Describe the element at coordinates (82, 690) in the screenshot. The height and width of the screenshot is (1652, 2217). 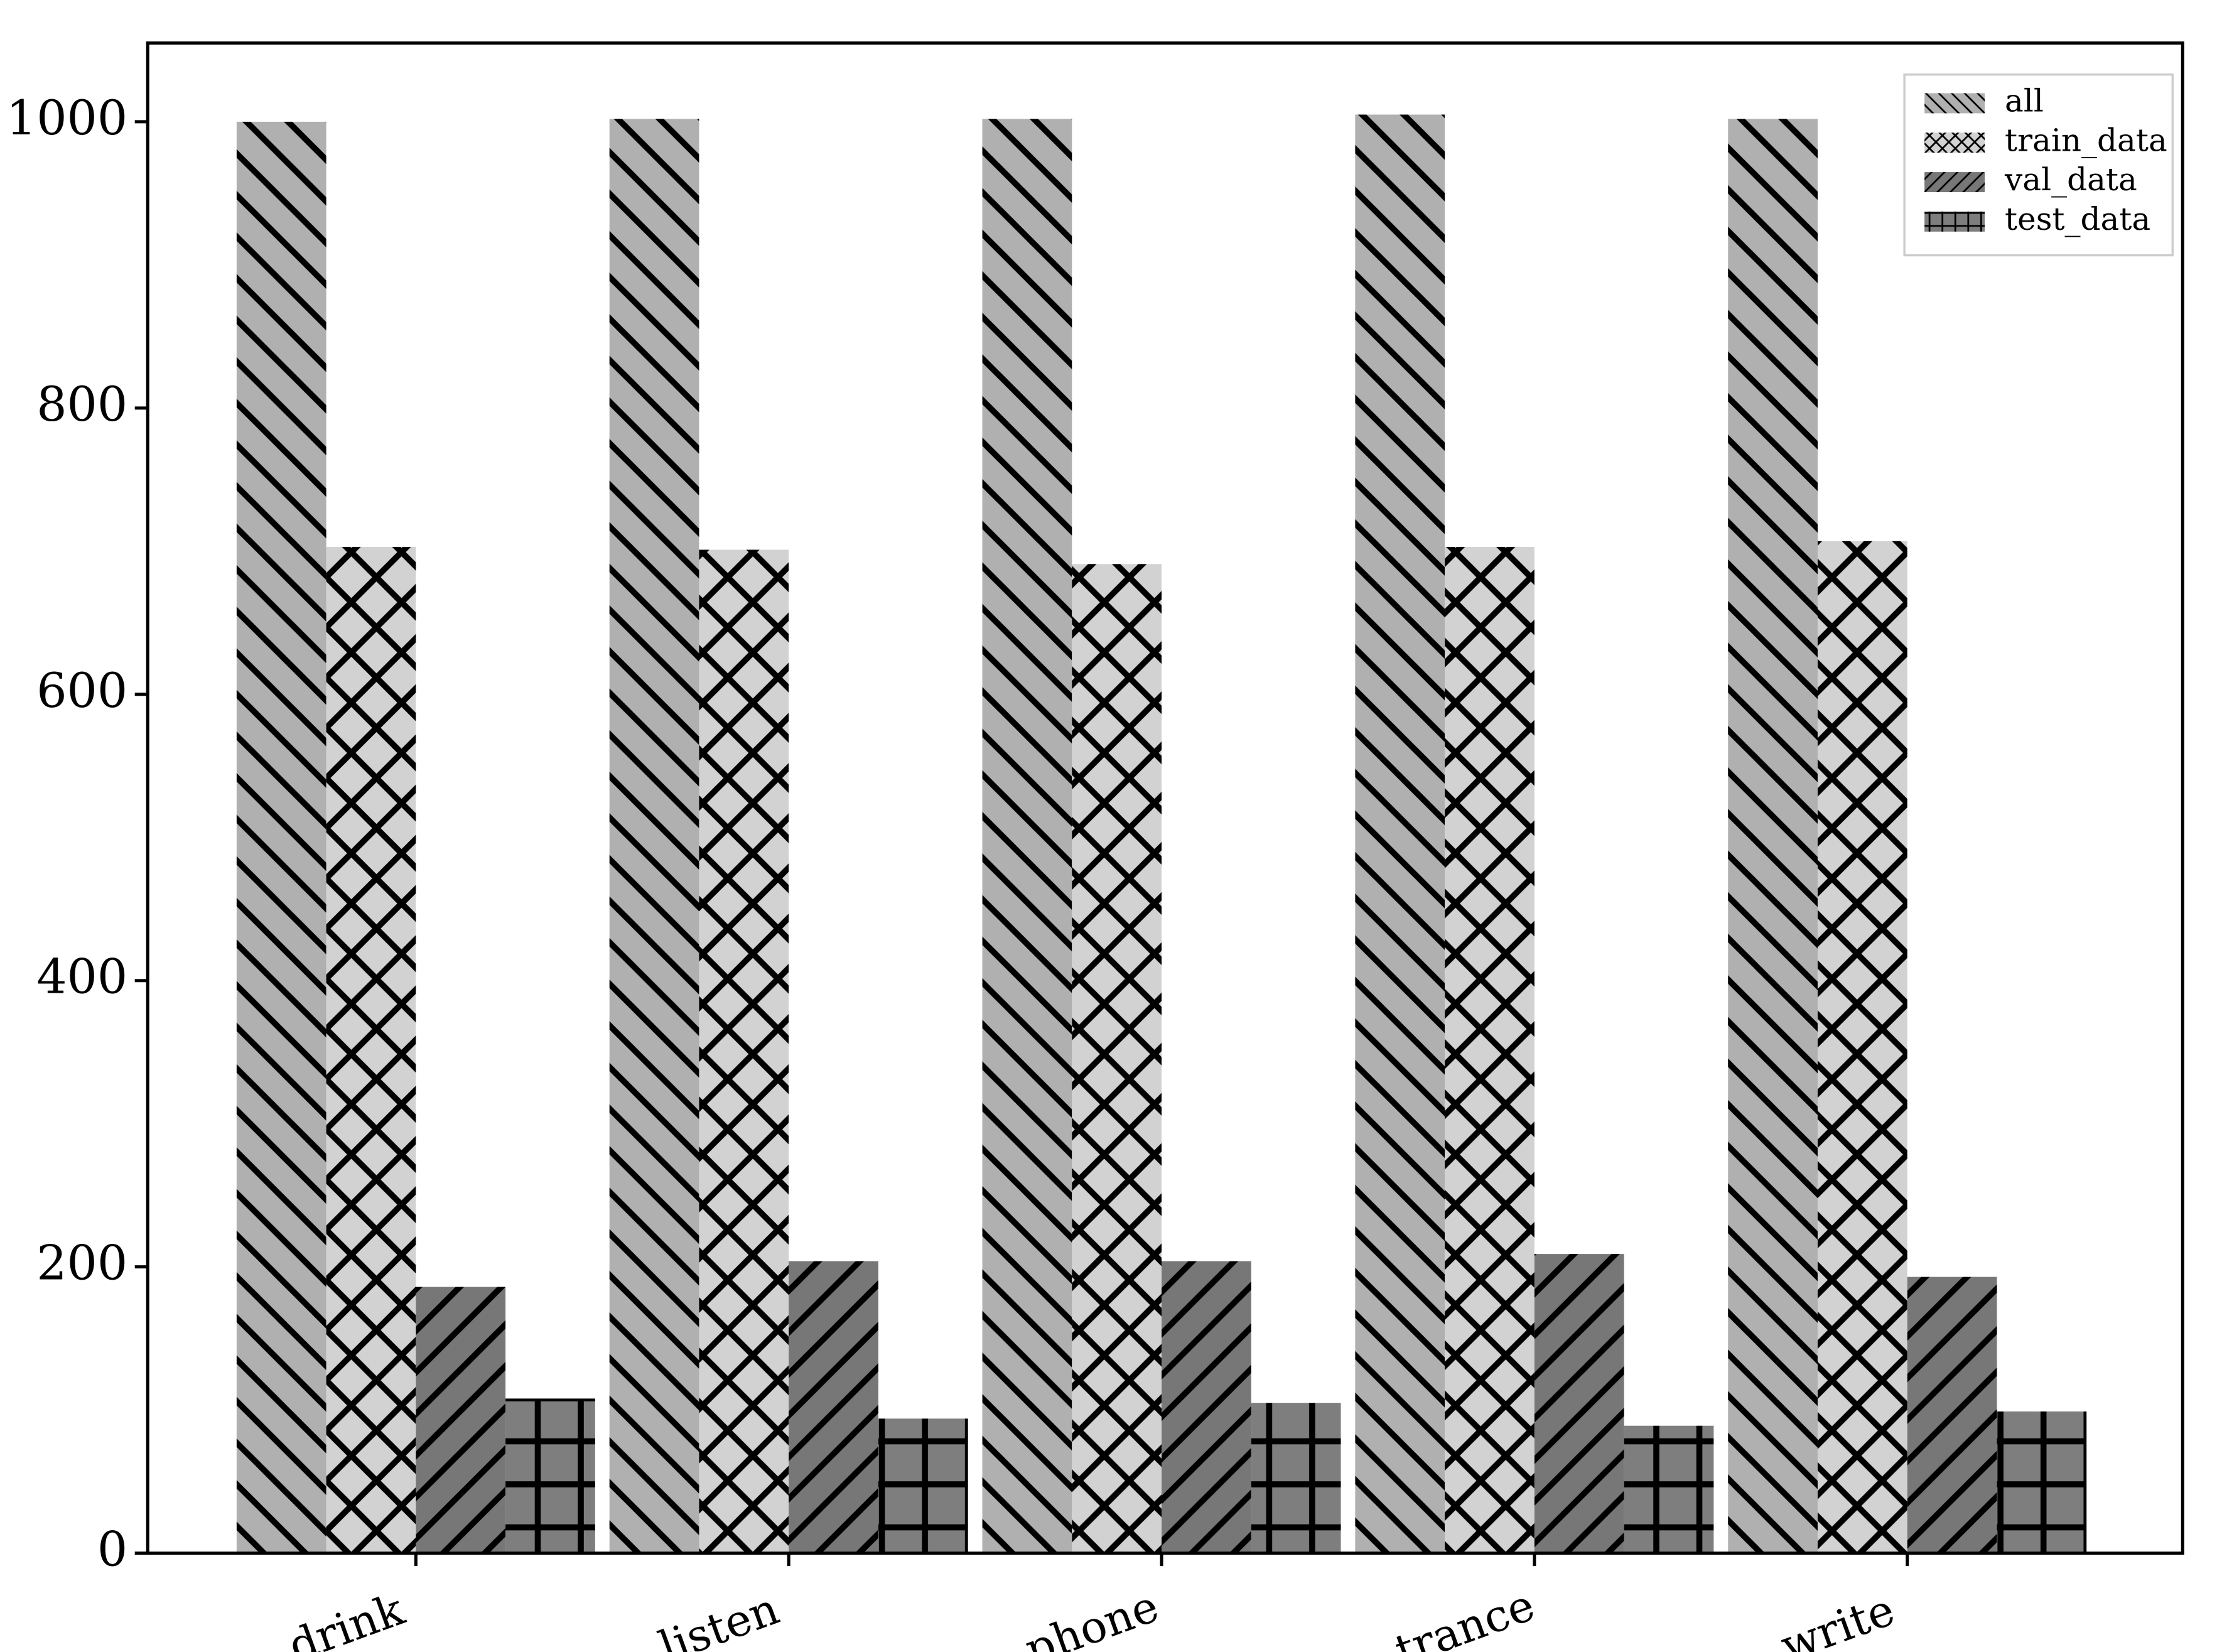
I see `y-tick-label: 600` at that location.